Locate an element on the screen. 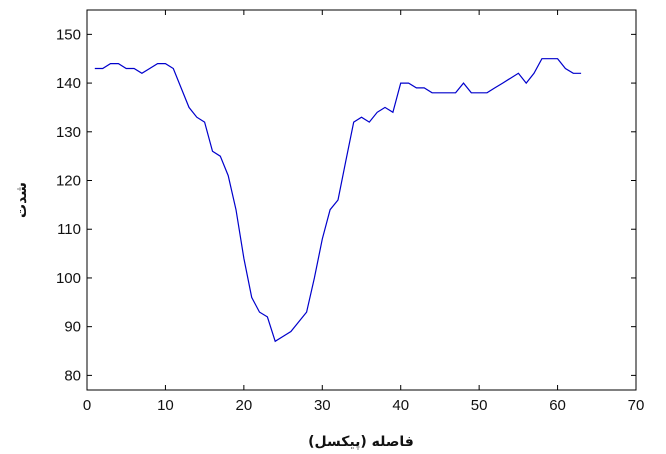 The width and height of the screenshot is (666, 454). x-tick-label: 70 is located at coordinates (636, 405).